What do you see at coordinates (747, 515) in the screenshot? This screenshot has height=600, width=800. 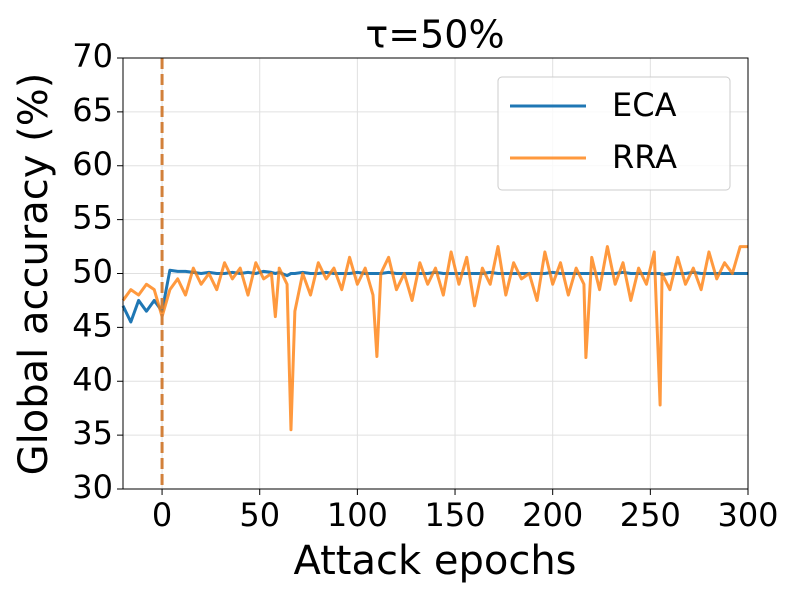 I see `x-tick-label: 300` at bounding box center [747, 515].